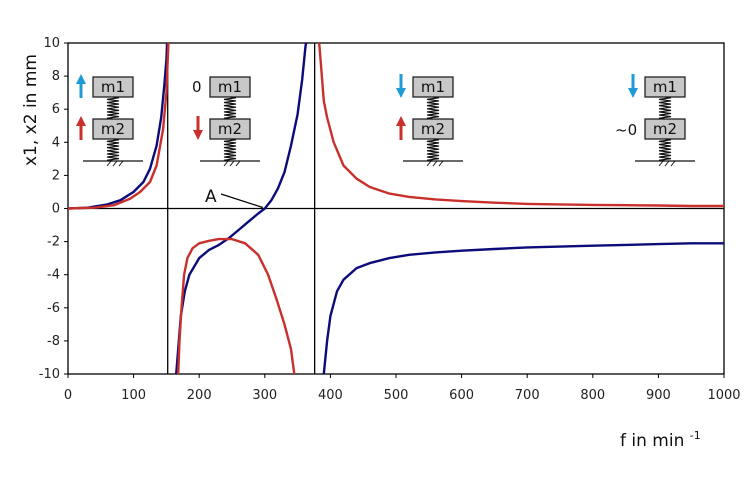 The width and height of the screenshot is (755, 488). What do you see at coordinates (53, 275) in the screenshot?
I see `y-tick-label: -4` at bounding box center [53, 275].